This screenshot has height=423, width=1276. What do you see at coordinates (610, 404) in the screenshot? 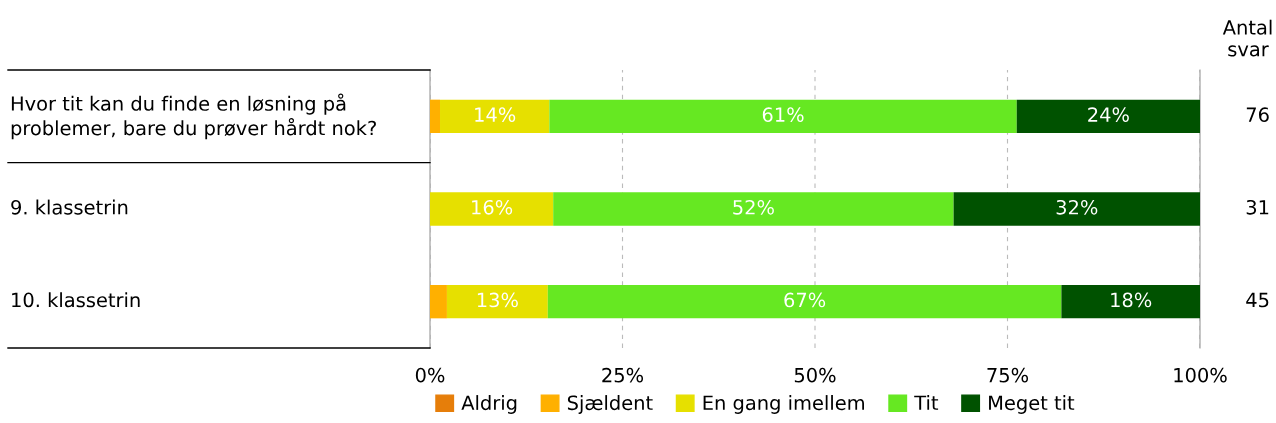
I see `legend-label: Sjældent` at bounding box center [610, 404].